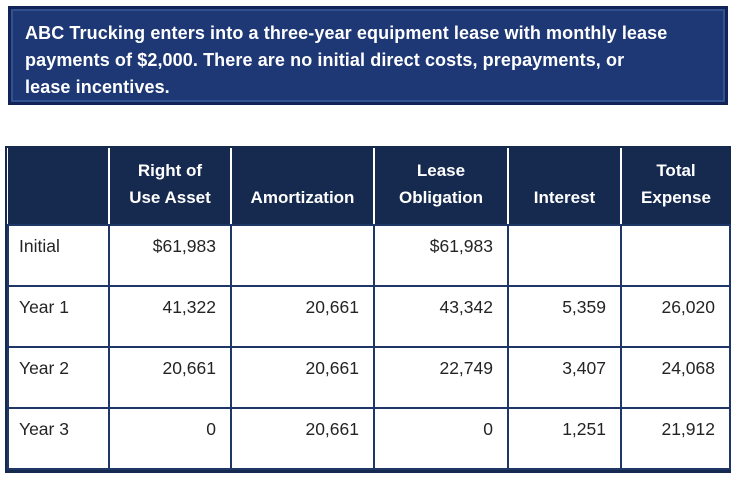  What do you see at coordinates (675, 316) in the screenshot?
I see `cell-total-expense: 26,020` at bounding box center [675, 316].